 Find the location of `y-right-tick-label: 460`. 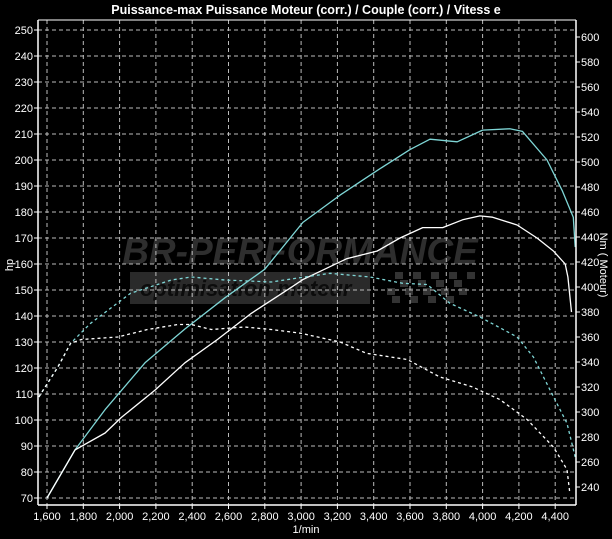

y-right-tick-label: 460 is located at coordinates (590, 213).